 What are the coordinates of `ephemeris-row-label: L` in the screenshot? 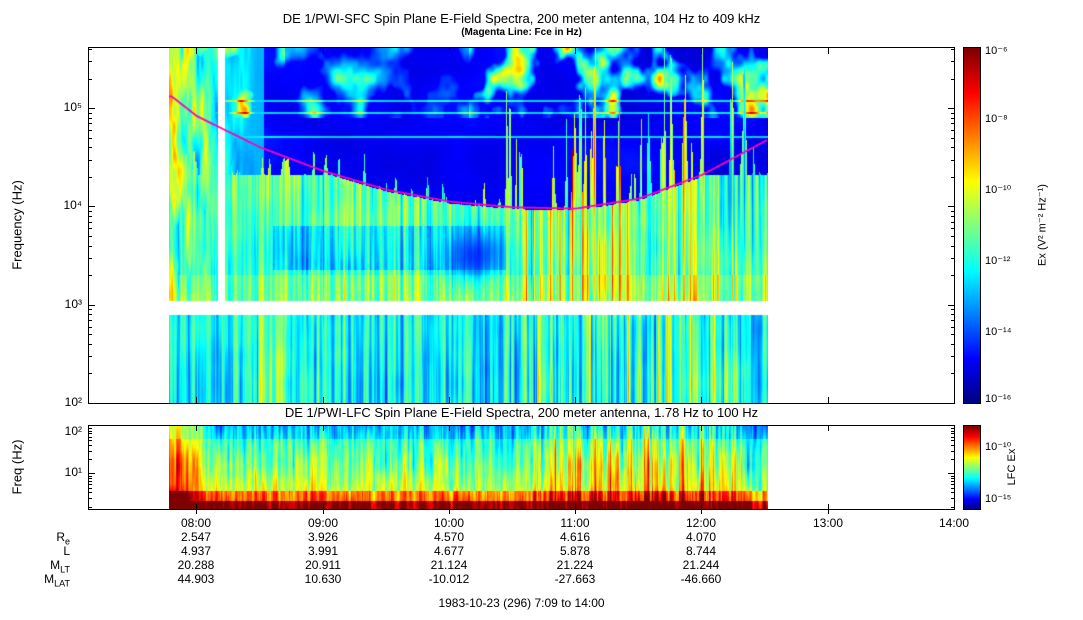 It's located at (66, 551).